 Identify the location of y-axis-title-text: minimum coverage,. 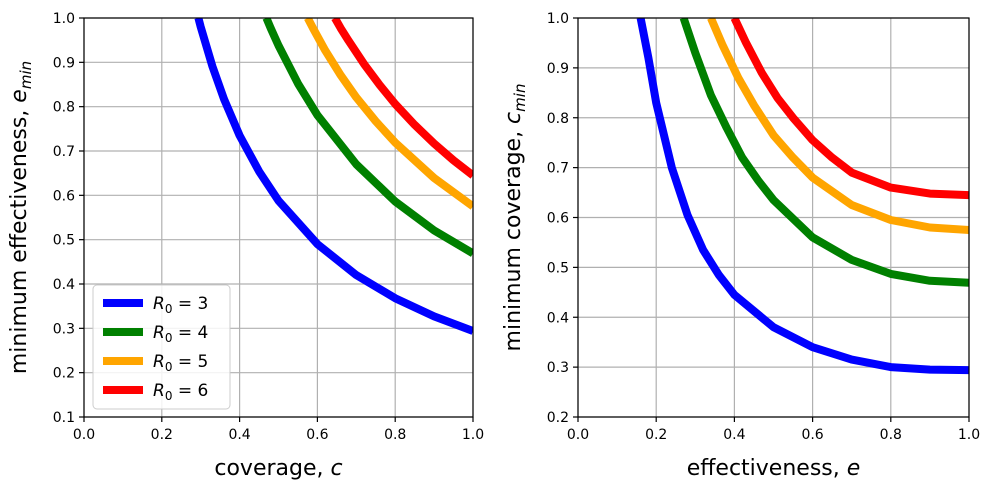
(513, 238).